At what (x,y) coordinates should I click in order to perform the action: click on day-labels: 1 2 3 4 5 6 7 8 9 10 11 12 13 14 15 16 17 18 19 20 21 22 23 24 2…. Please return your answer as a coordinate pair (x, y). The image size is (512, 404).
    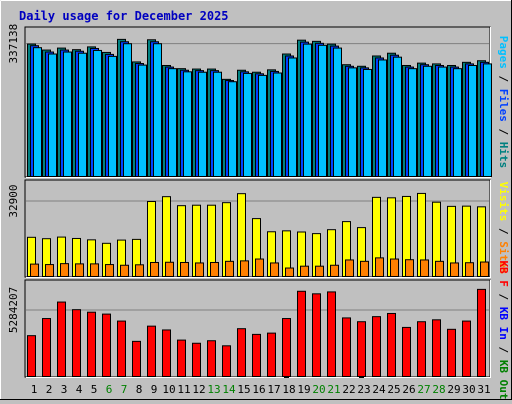
    Looking at the image, I should click on (261, 389).